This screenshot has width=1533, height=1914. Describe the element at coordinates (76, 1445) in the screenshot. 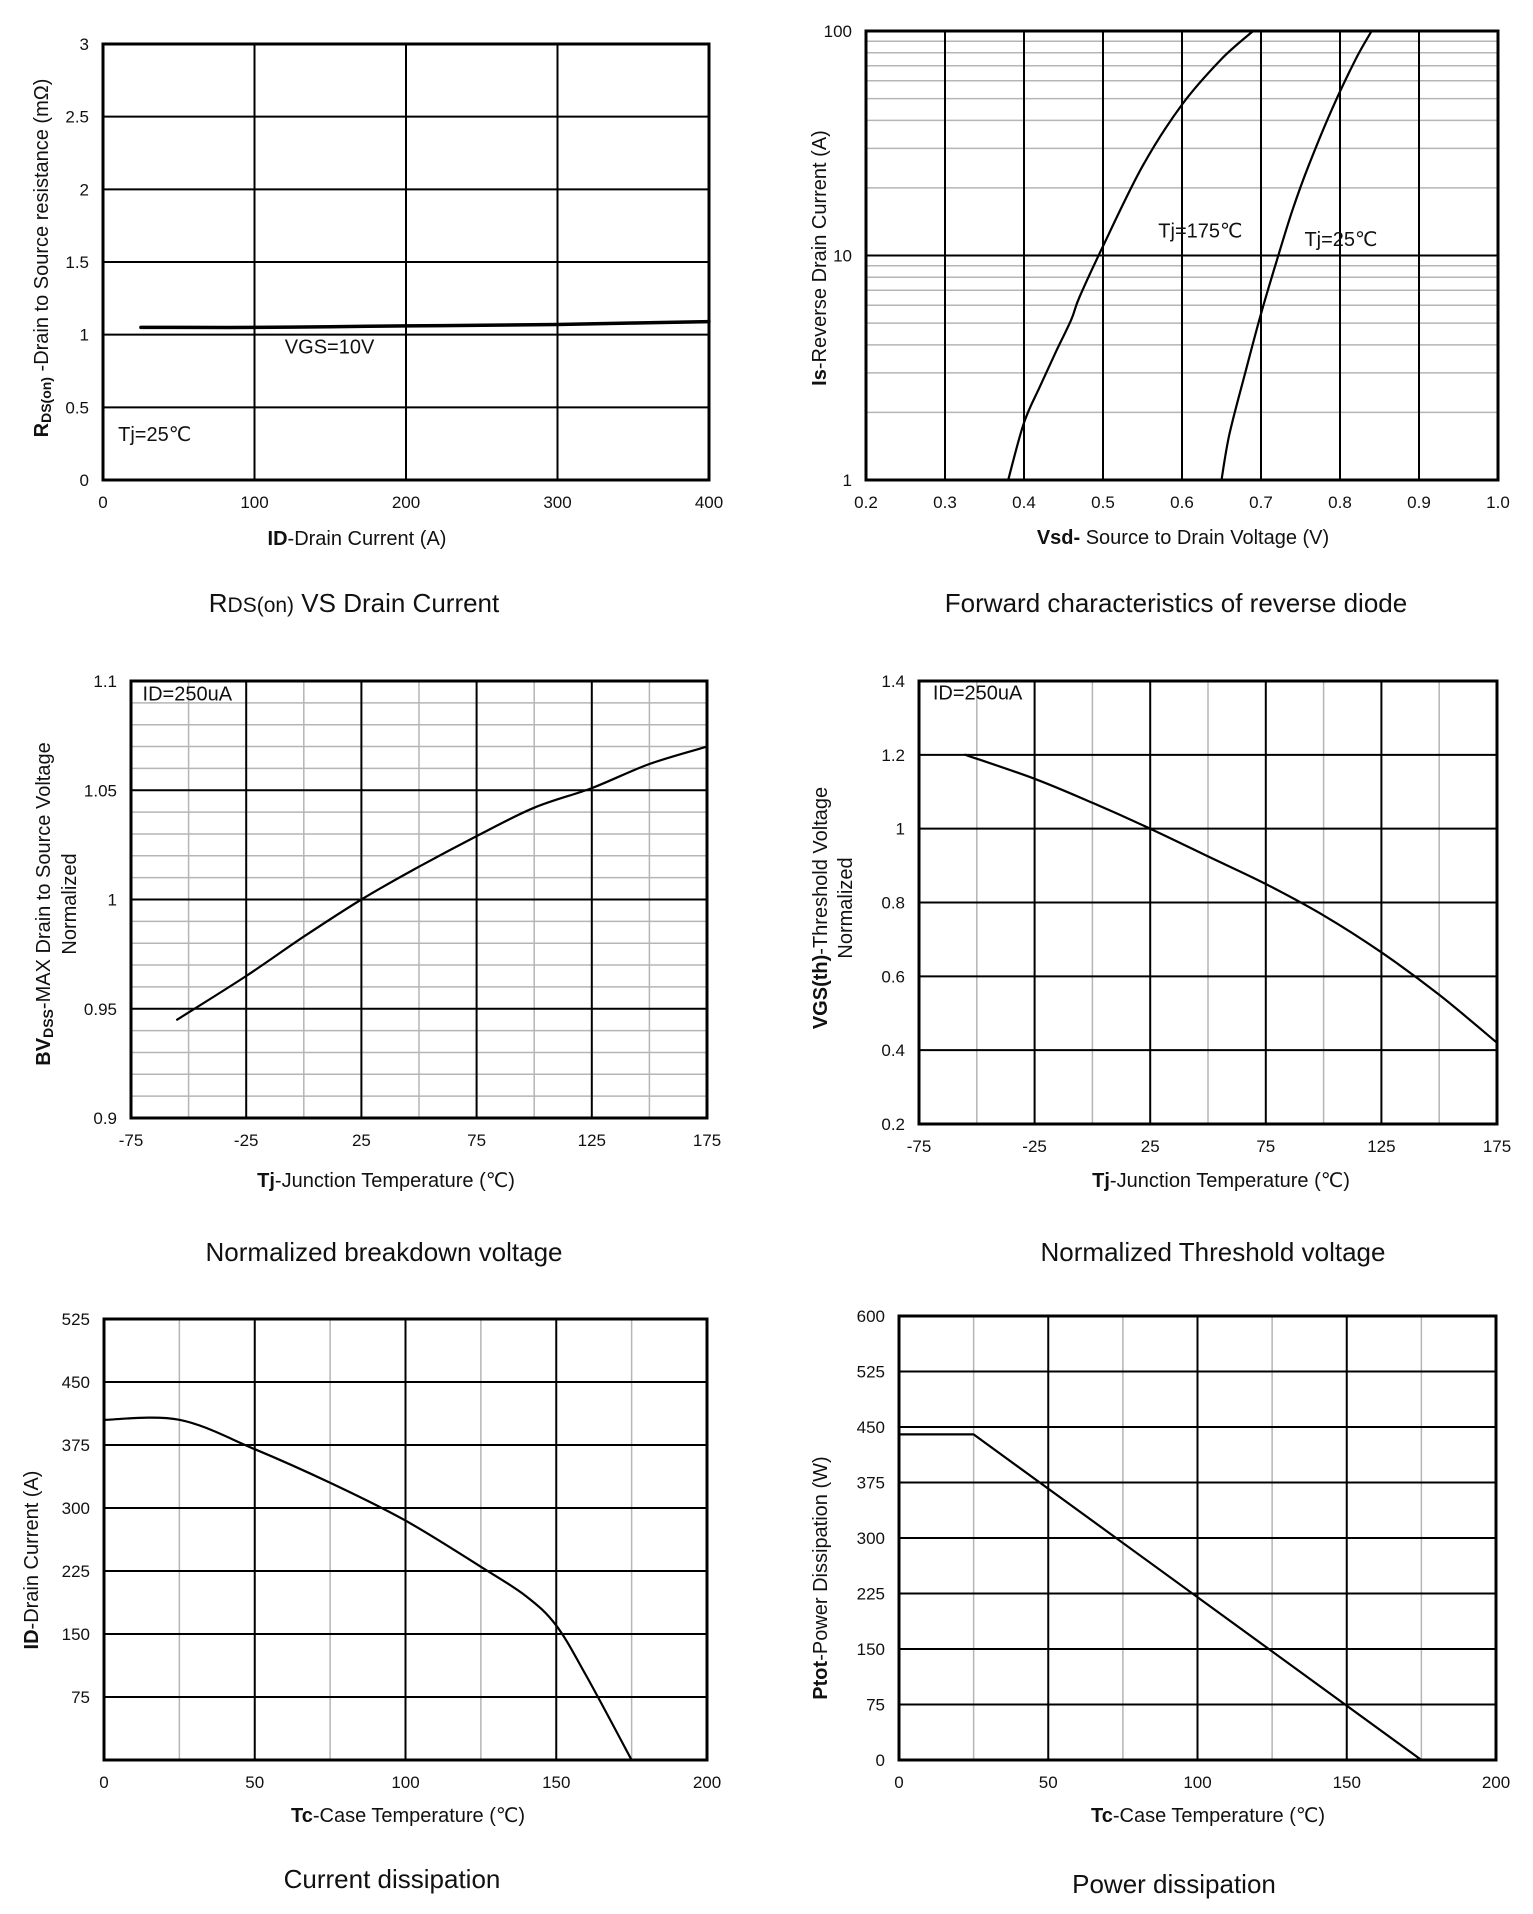

I see `chart-current-ytick-label: 375` at that location.